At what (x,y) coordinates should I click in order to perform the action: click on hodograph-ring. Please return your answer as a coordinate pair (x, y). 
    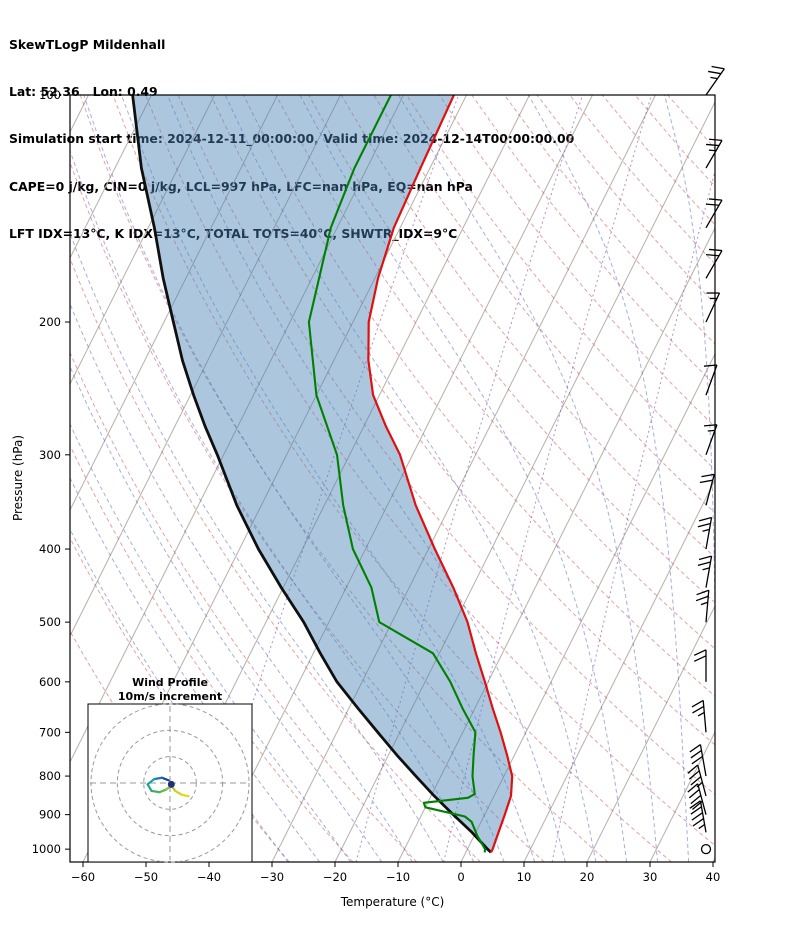
    Looking at the image, I should click on (170, 783).